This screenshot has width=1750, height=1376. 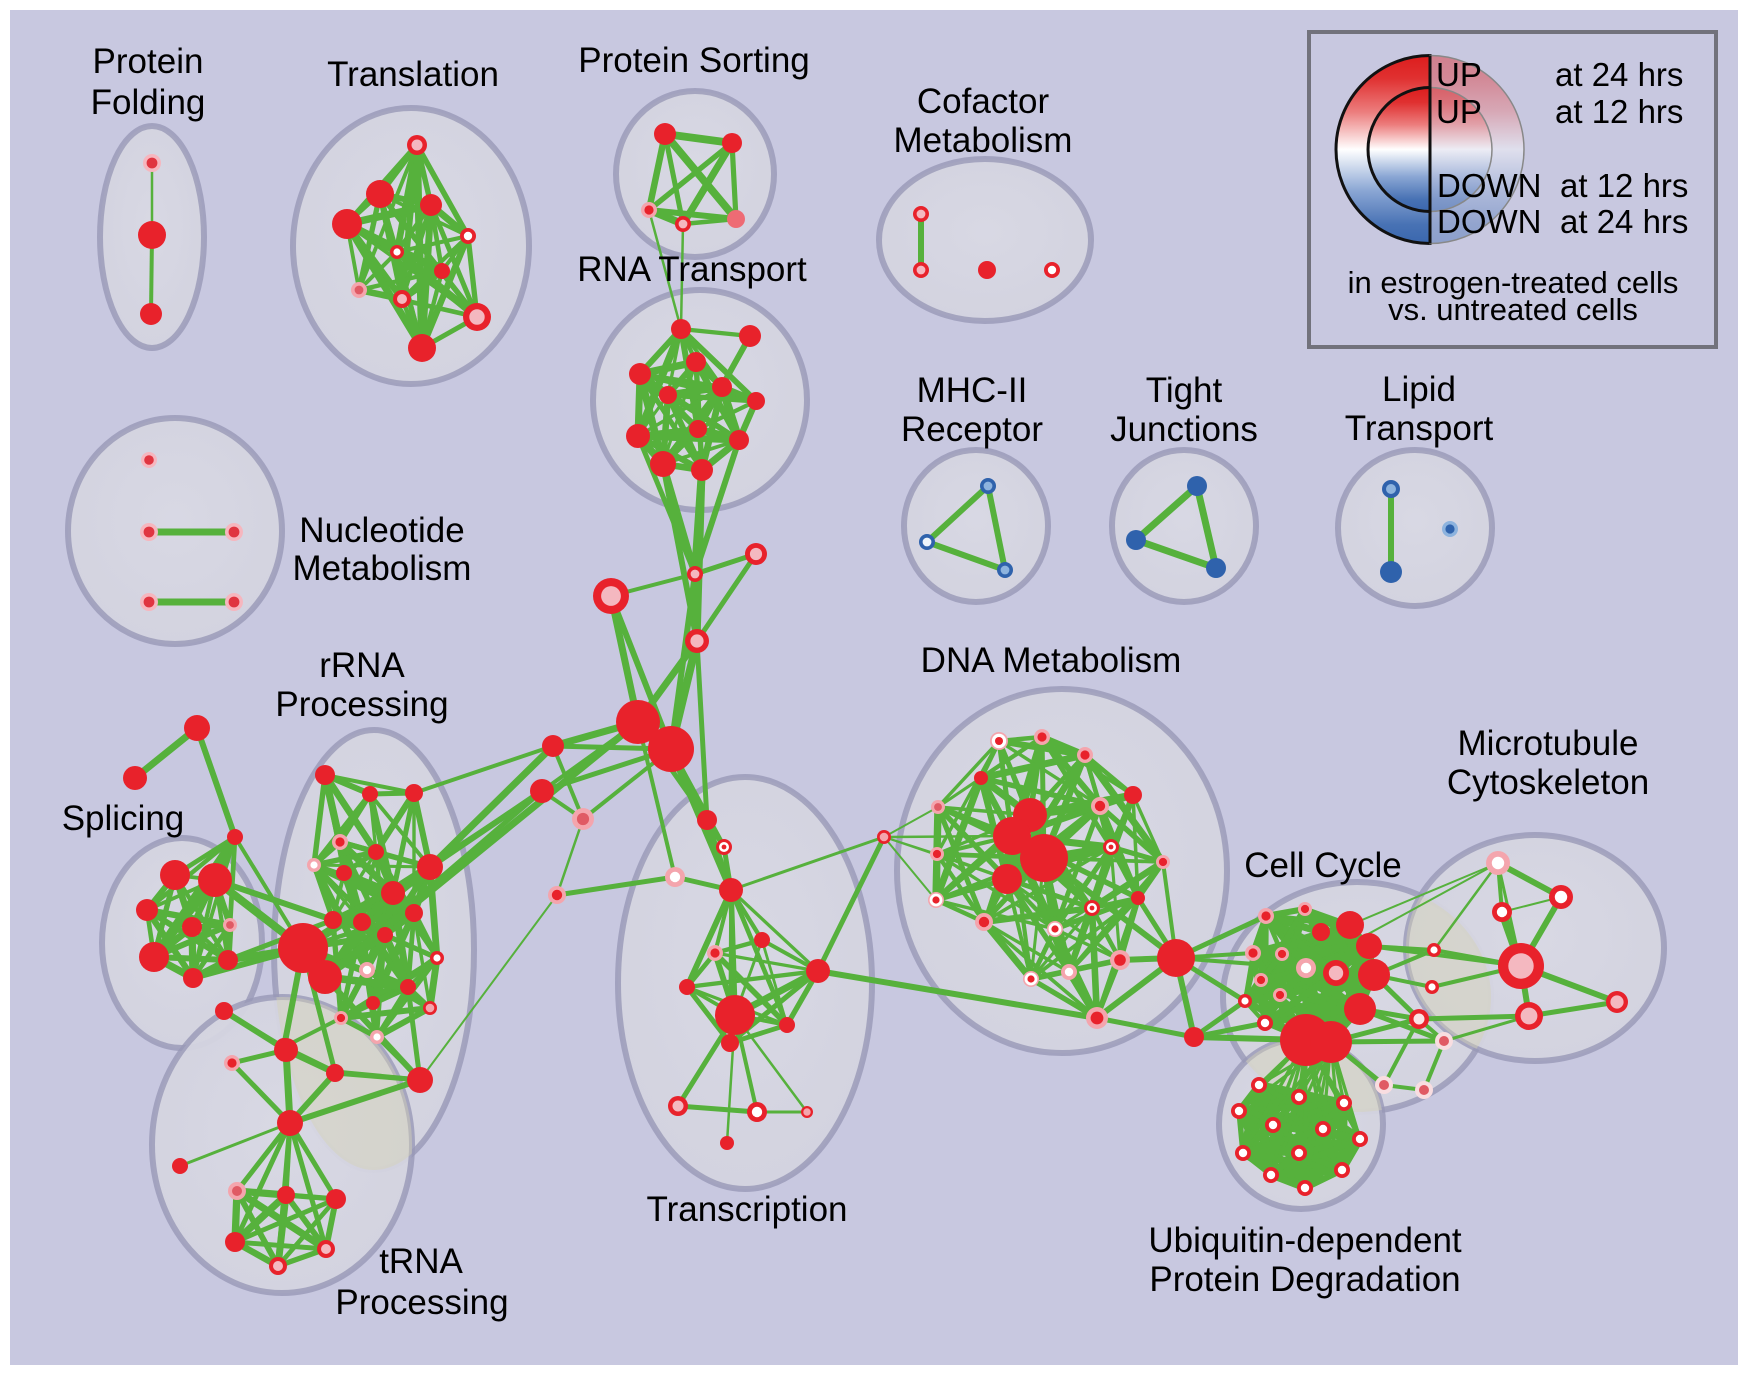 I want to click on svg-text: Receptor, so click(x=972, y=429).